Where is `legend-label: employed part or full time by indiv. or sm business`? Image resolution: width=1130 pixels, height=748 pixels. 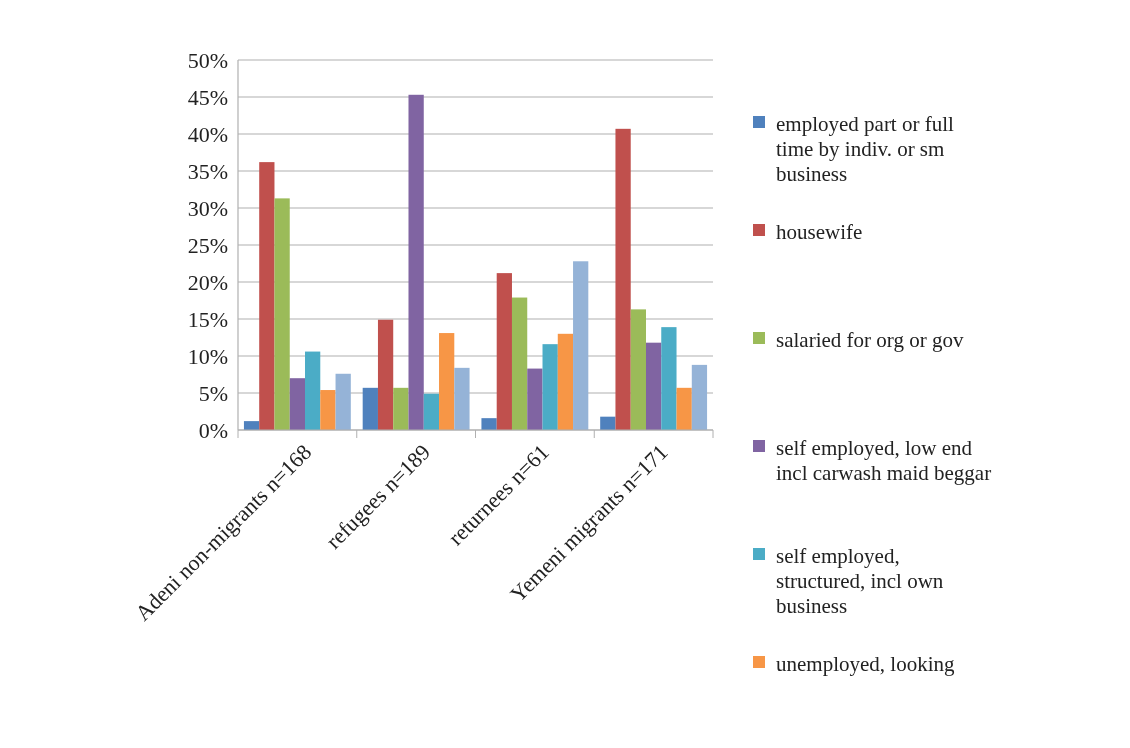
legend-label: employed part or full time by indiv. or sm business is located at coordinates (865, 149).